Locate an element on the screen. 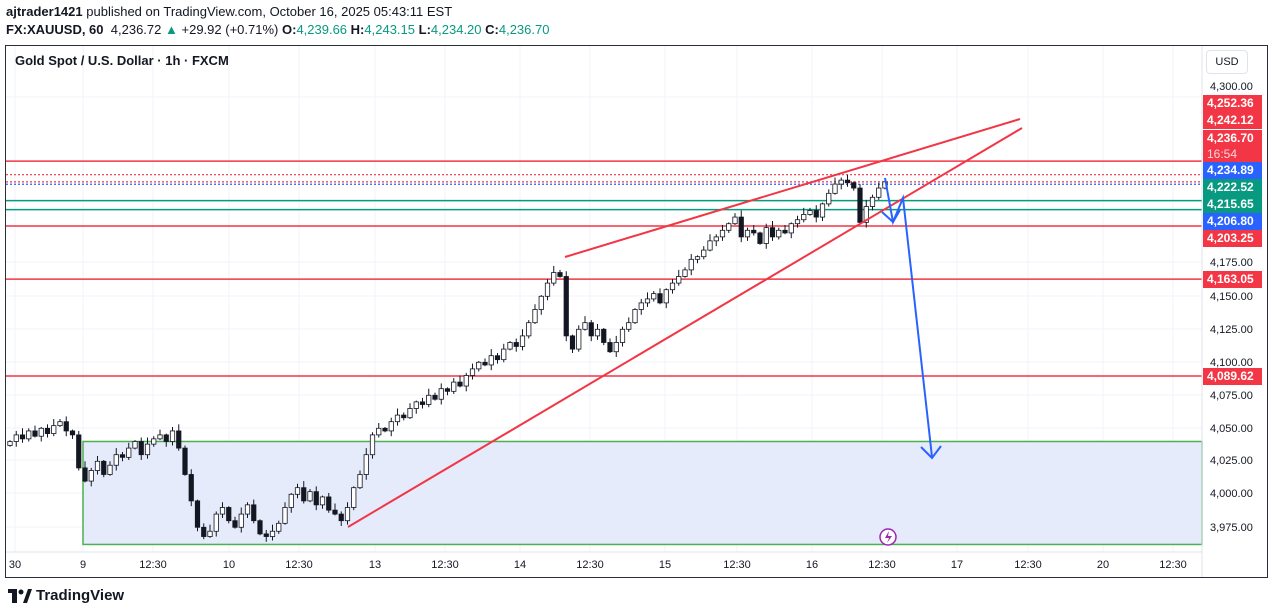 The image size is (1275, 615). y-tick-label: 4,175.00 is located at coordinates (1231, 263).